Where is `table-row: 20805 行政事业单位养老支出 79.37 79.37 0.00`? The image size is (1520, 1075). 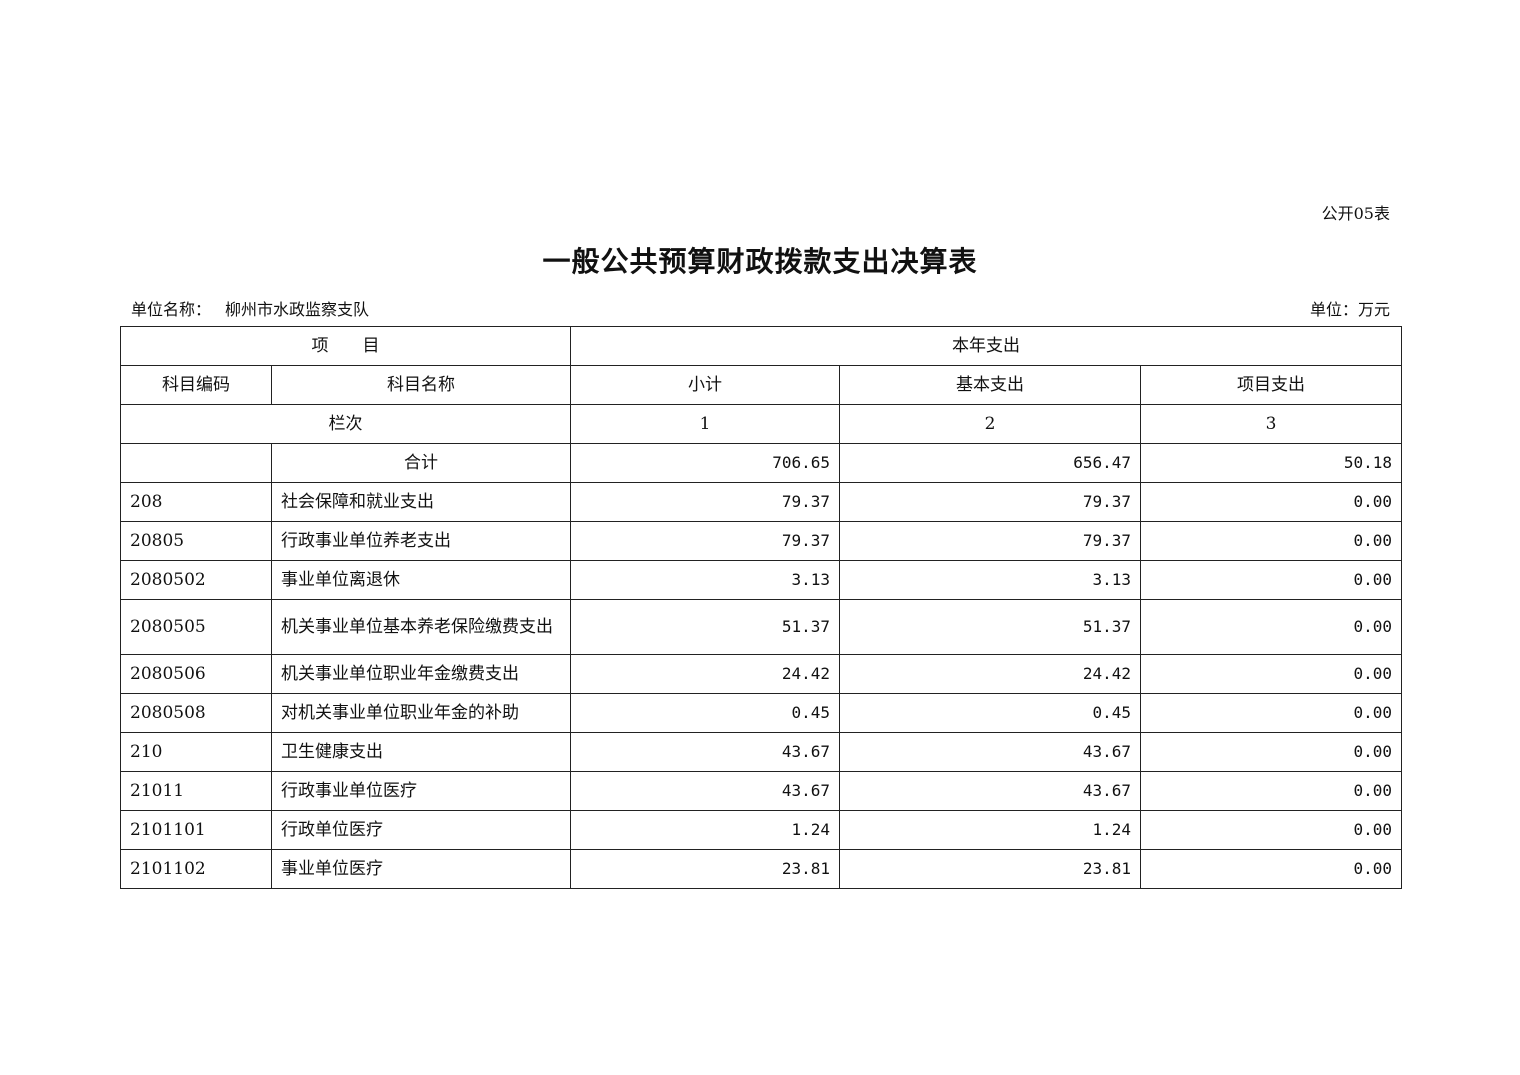
table-row: 20805 行政事业单位养老支出 79.37 79.37 0.00 is located at coordinates (761, 541).